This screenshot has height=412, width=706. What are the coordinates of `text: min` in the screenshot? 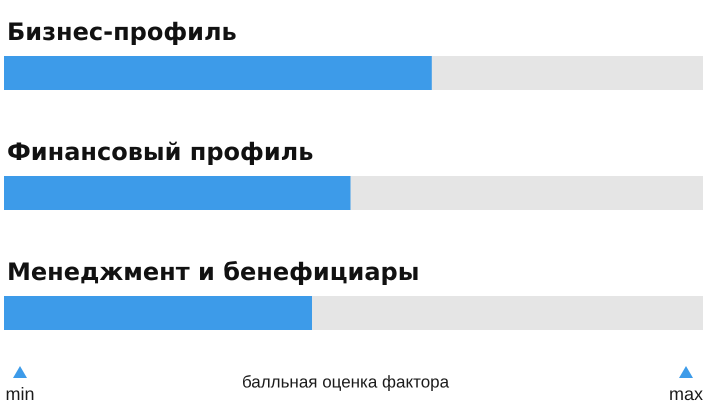 It's located at (20, 394).